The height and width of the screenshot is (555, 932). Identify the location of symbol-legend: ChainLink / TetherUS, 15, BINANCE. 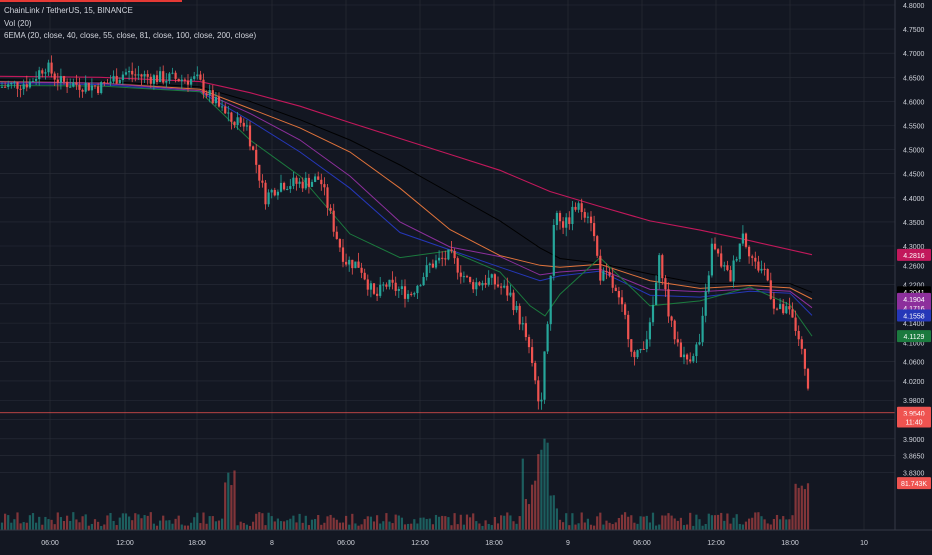
(68, 10).